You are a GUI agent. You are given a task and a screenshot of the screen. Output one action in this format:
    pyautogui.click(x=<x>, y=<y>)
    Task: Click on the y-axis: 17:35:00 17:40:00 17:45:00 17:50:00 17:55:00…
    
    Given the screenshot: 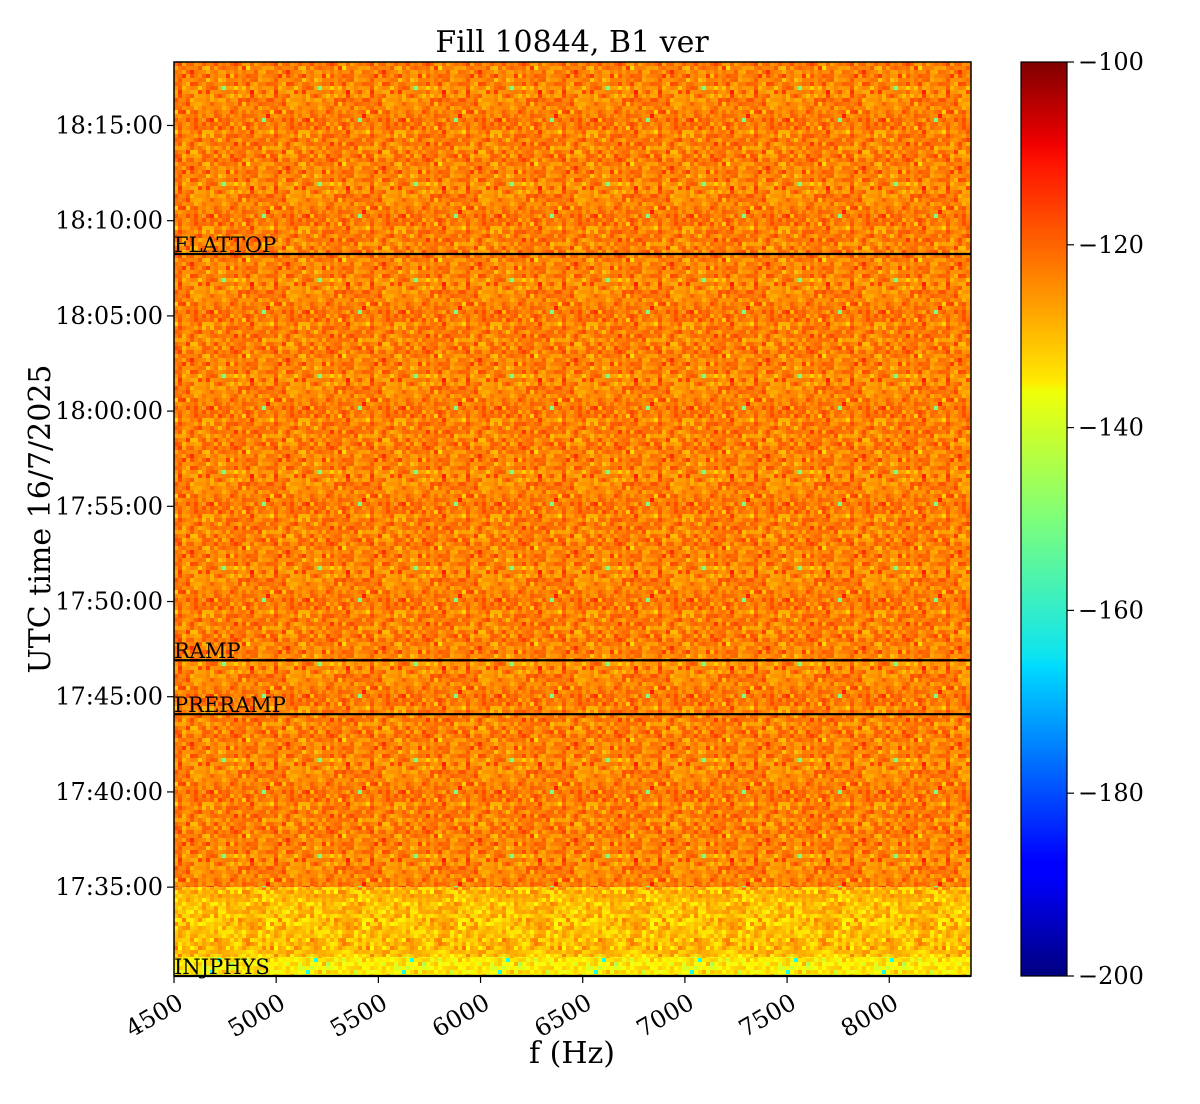 What is the action you would take?
    pyautogui.click(x=114, y=506)
    